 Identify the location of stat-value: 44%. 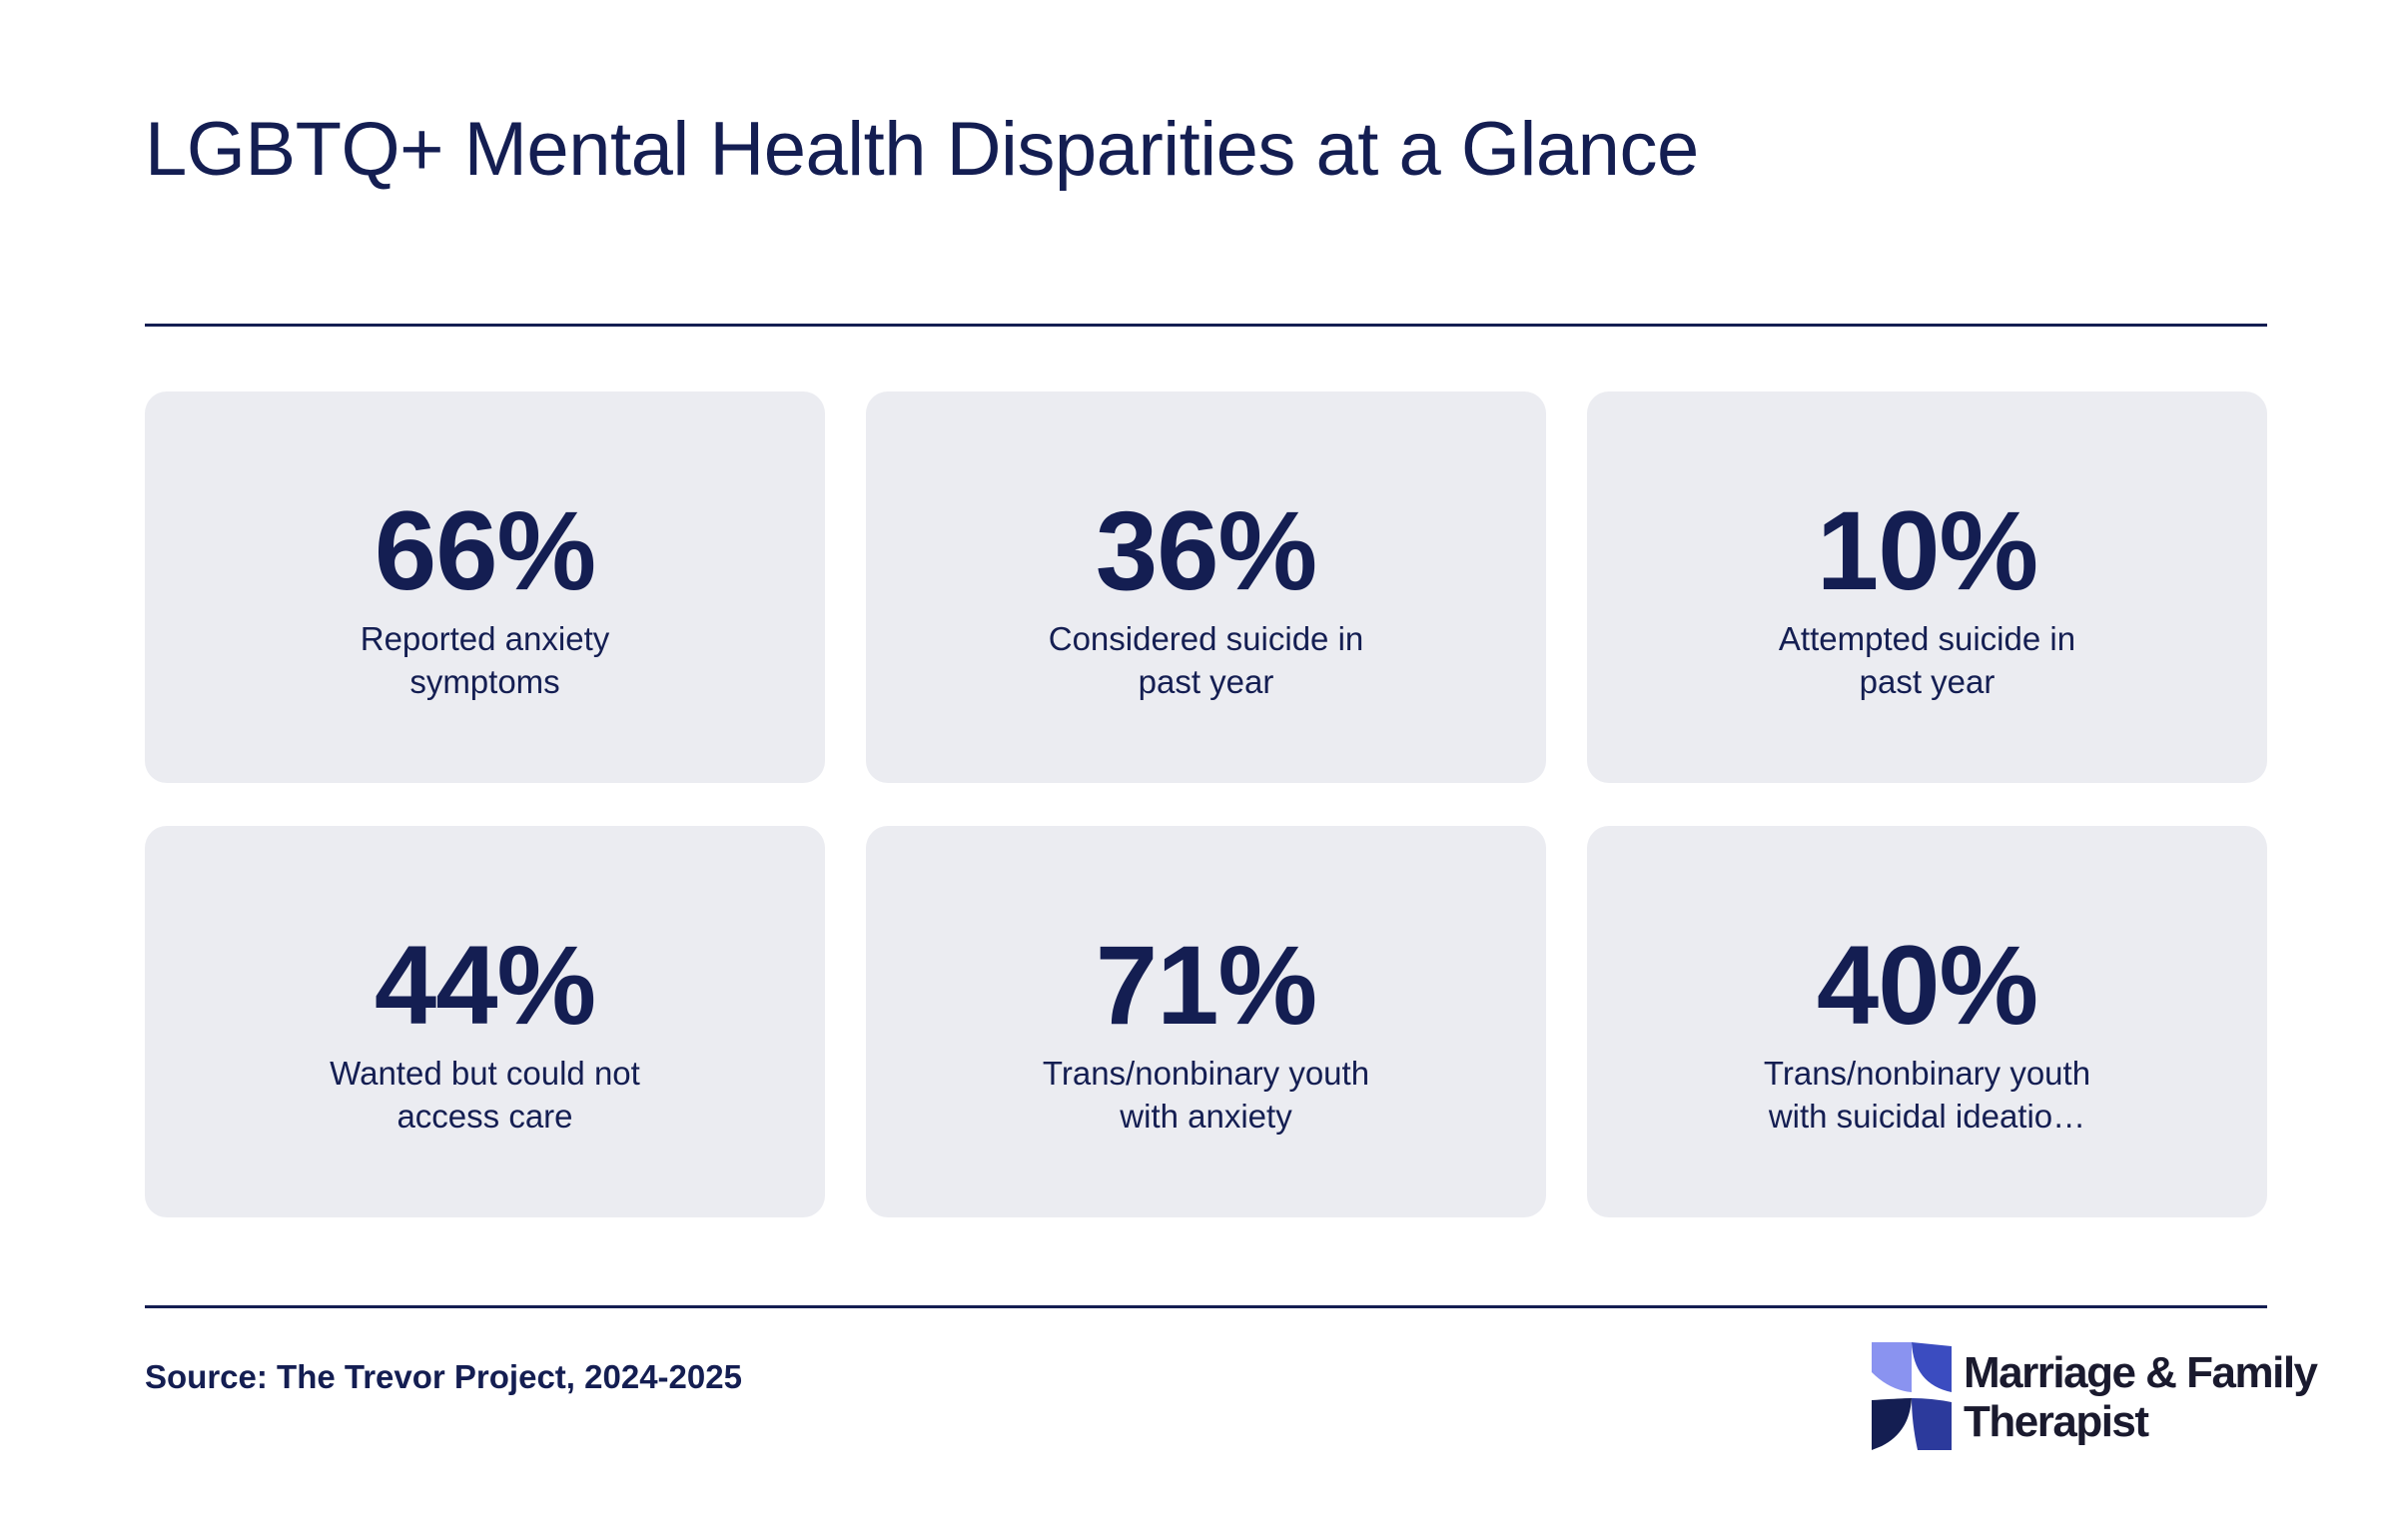
(485, 986).